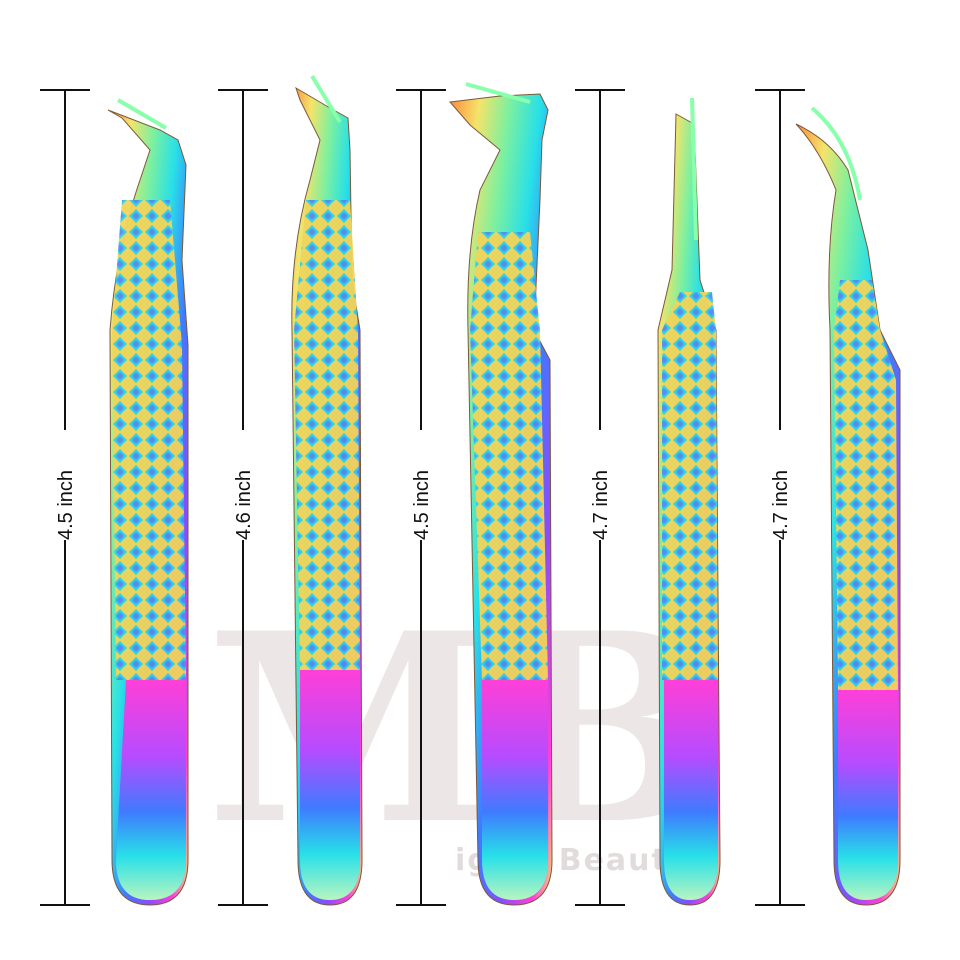  I want to click on measurement-3: 4.5 inch, so click(421, 497).